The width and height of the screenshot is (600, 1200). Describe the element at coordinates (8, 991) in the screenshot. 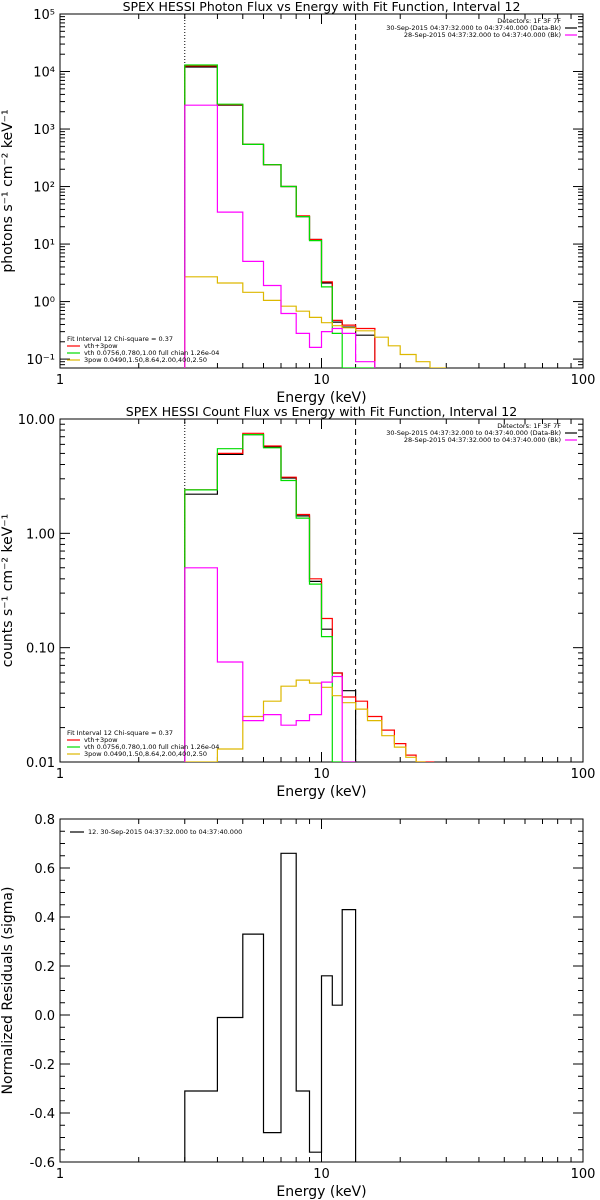

I see `y-axis-label: Normalized Residuals (sigma)` at that location.